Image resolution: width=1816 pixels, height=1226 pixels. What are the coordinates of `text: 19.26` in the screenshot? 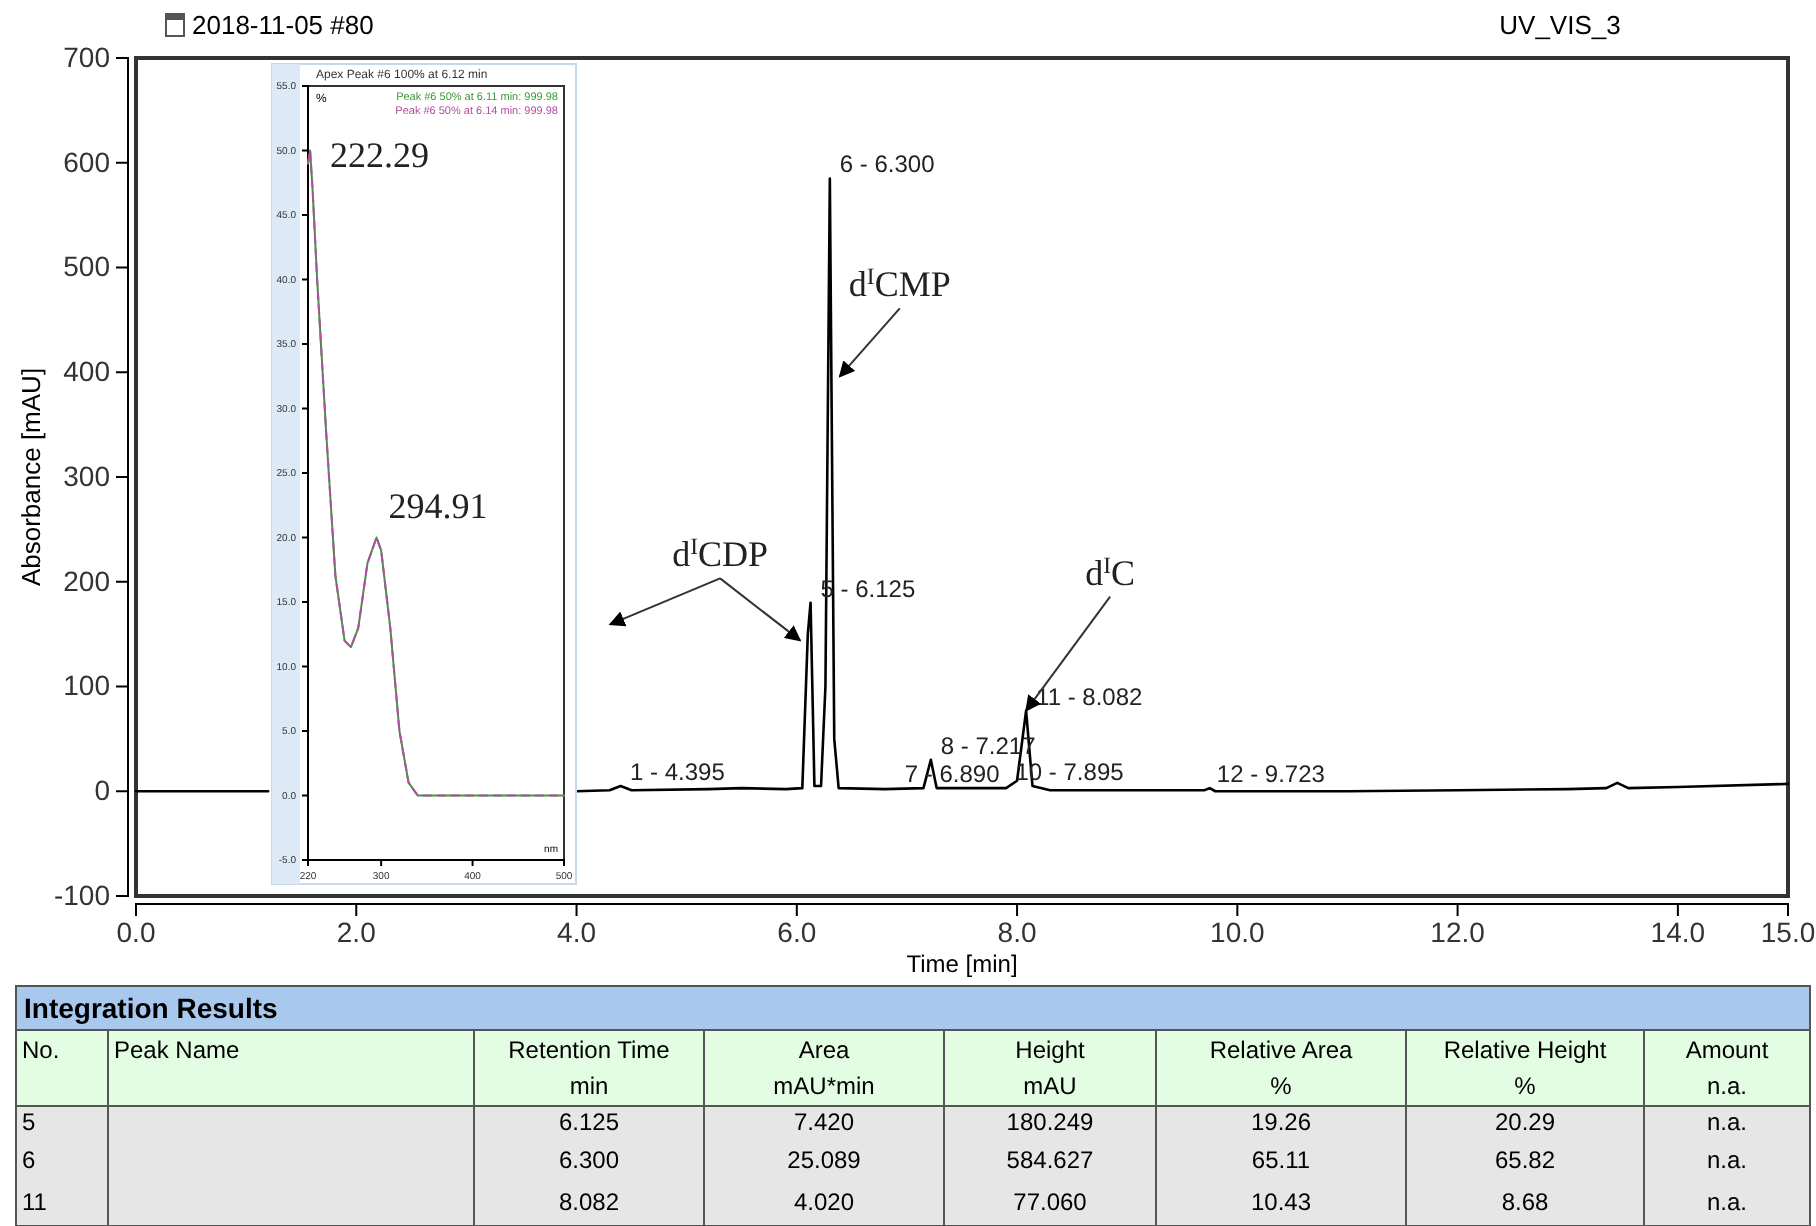 It's located at (1281, 1122).